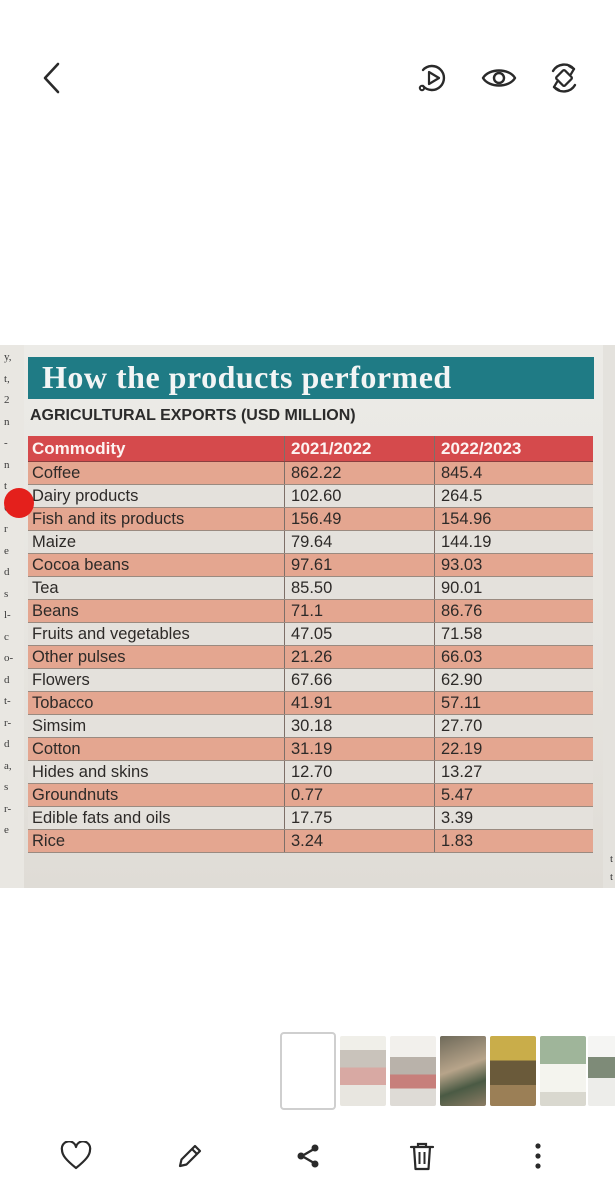 The height and width of the screenshot is (1200, 615). I want to click on value-2021-2022-cell: 97.61, so click(360, 565).